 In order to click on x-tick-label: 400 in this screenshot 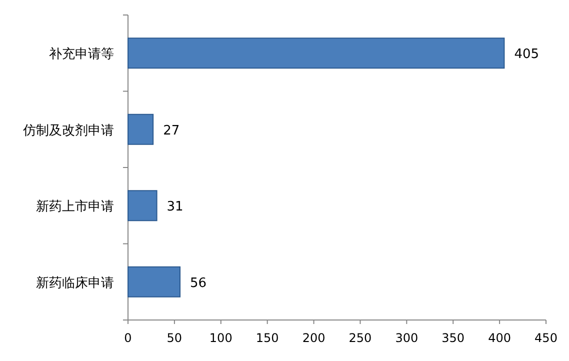, I will do `click(500, 338)`.